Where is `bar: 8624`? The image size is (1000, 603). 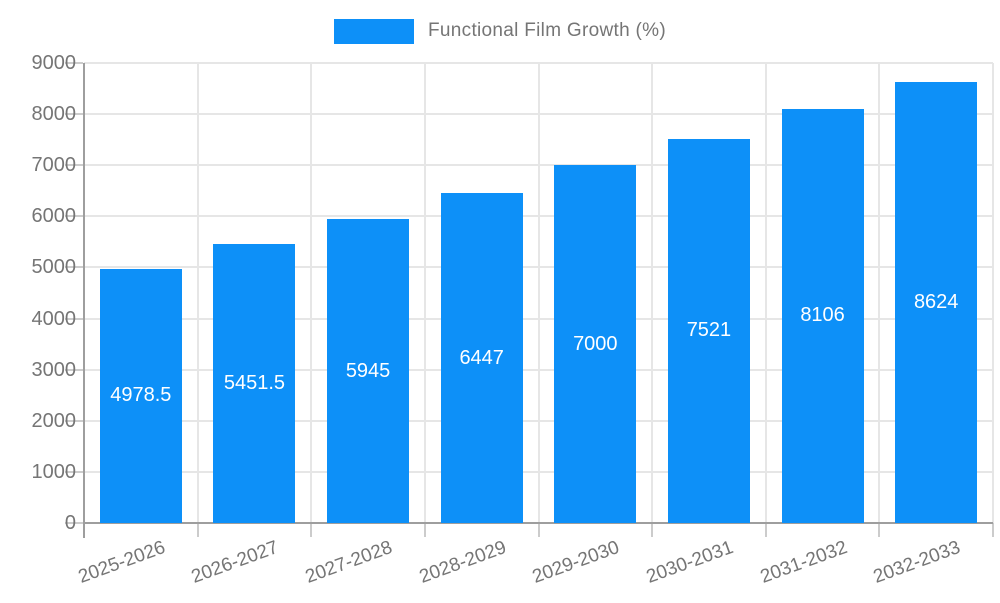 bar: 8624 is located at coordinates (936, 302).